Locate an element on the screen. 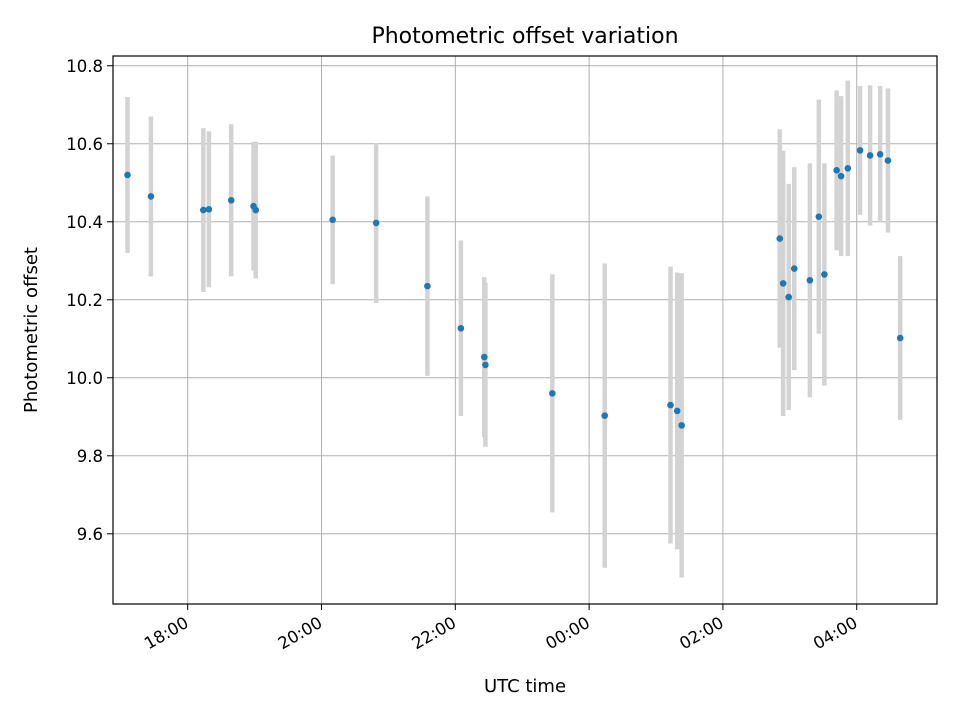  x-tick-label: 18:00 is located at coordinates (166, 633).